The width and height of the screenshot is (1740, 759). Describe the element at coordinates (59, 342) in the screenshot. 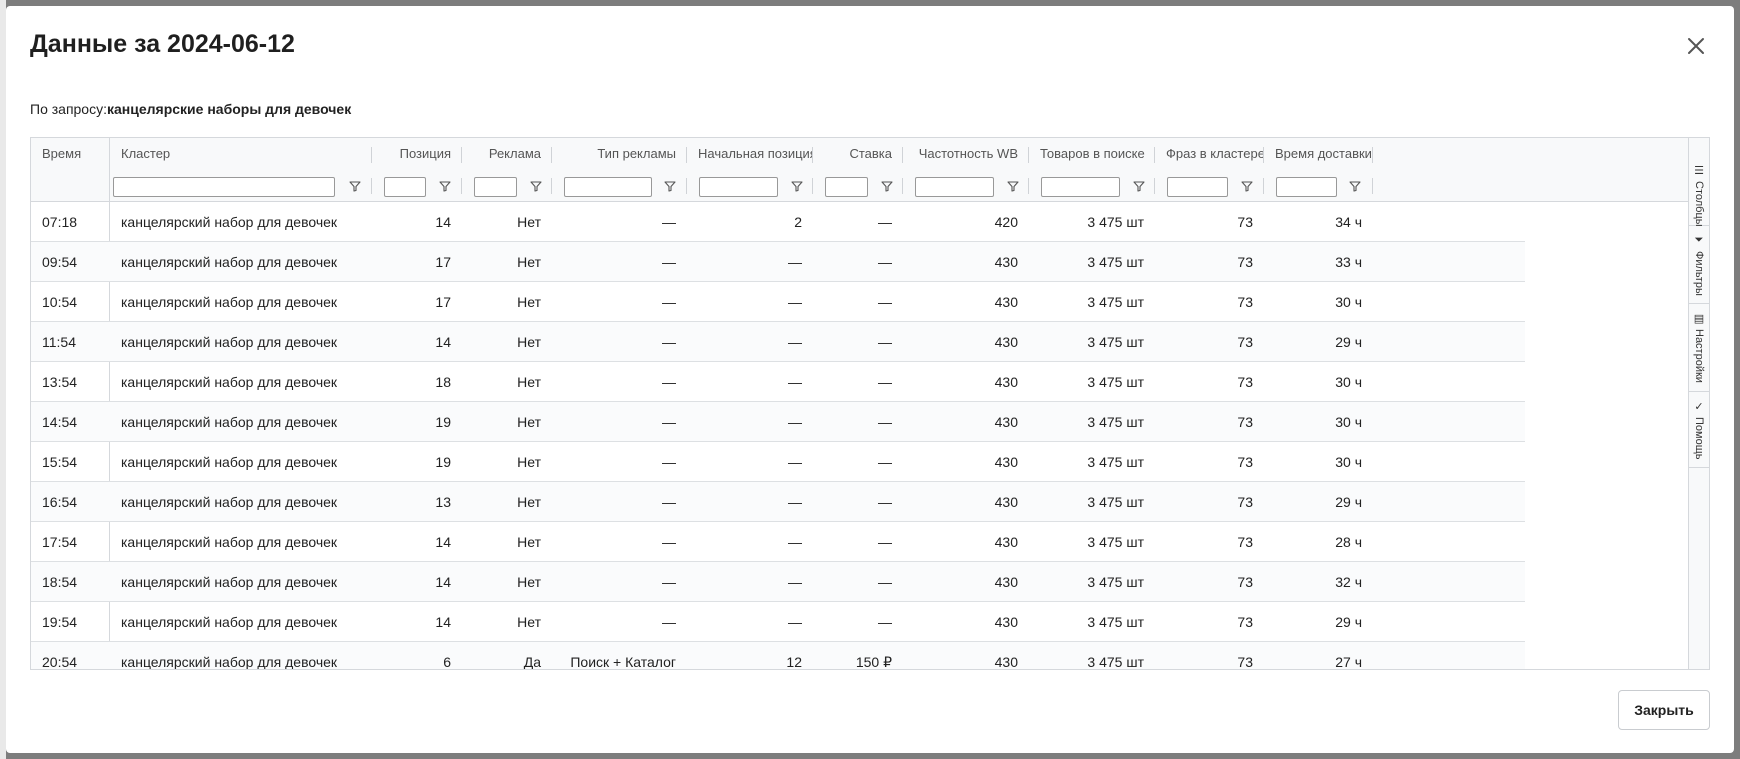

I see `cell-time: 11:54` at that location.